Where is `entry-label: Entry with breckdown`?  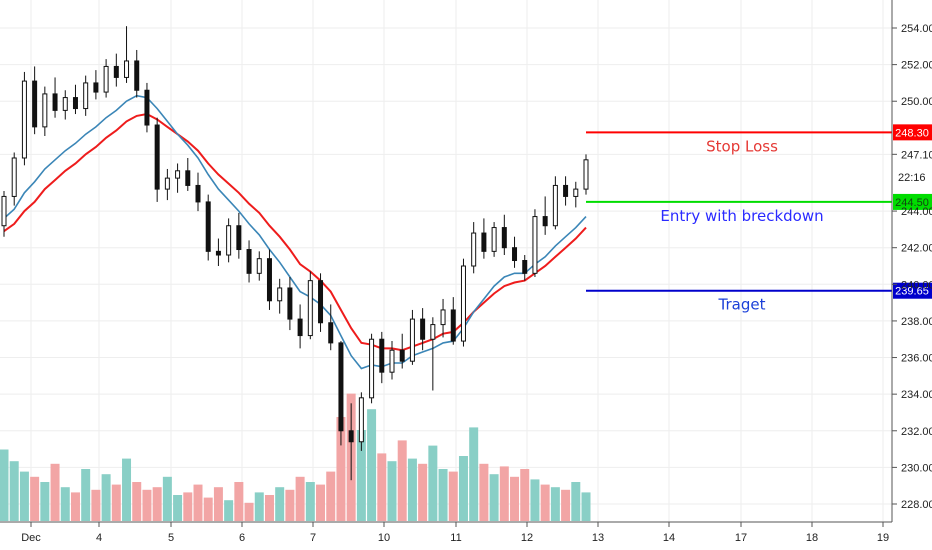 entry-label: Entry with breckdown is located at coordinates (741, 216).